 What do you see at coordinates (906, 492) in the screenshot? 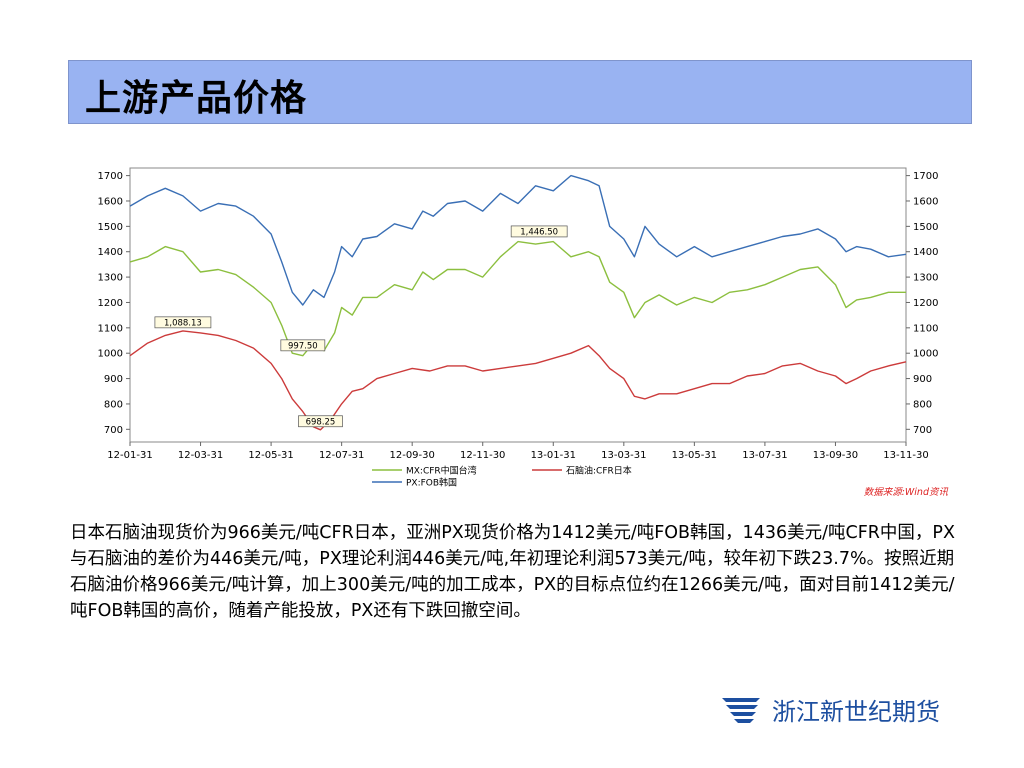
I see `source-note: 数据来源:Wind资讯` at bounding box center [906, 492].